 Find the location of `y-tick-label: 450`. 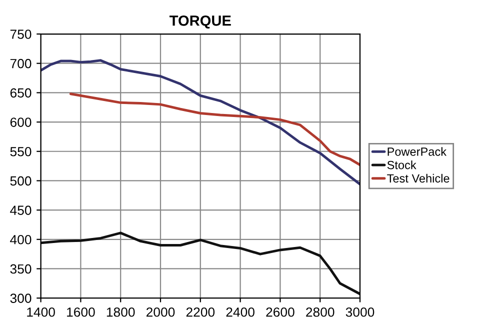

y-tick-label: 450 is located at coordinates (21, 210).